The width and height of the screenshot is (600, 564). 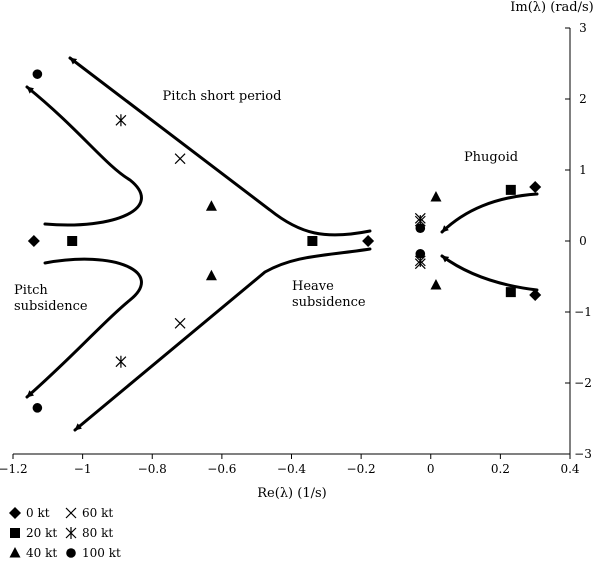 I want to click on phugoid-lower-curve, so click(x=489, y=273).